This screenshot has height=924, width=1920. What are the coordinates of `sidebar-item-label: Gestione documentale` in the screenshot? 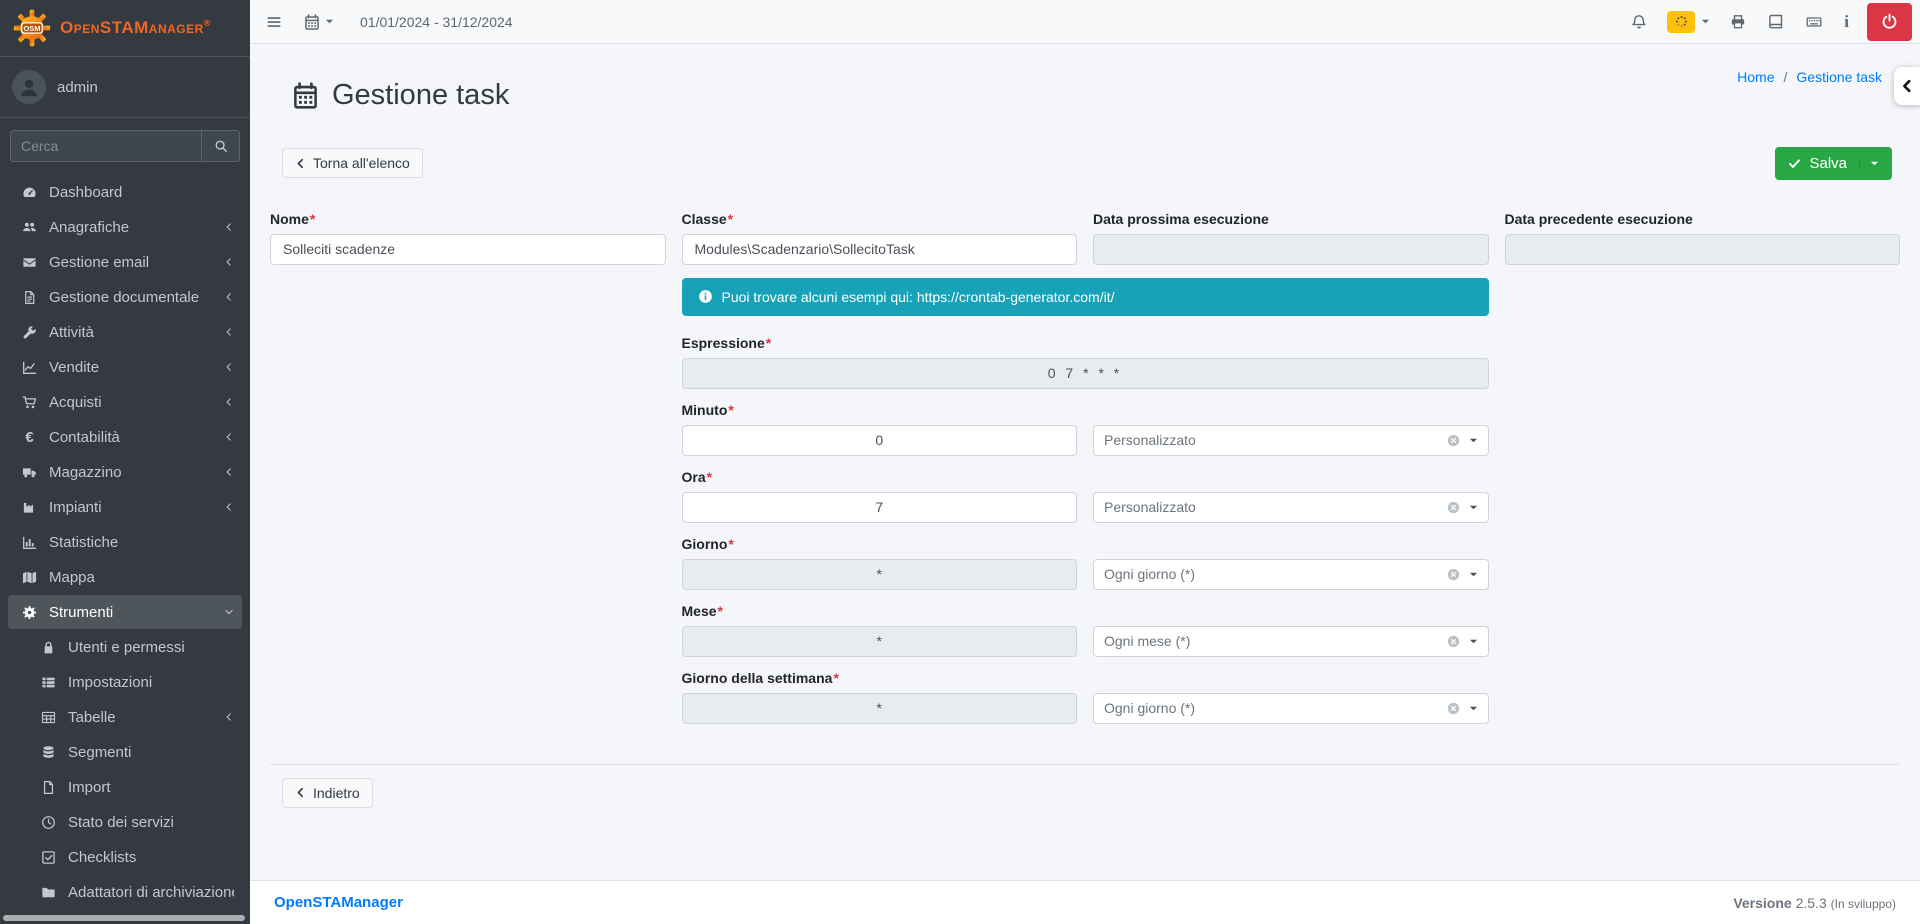 It's located at (124, 297).